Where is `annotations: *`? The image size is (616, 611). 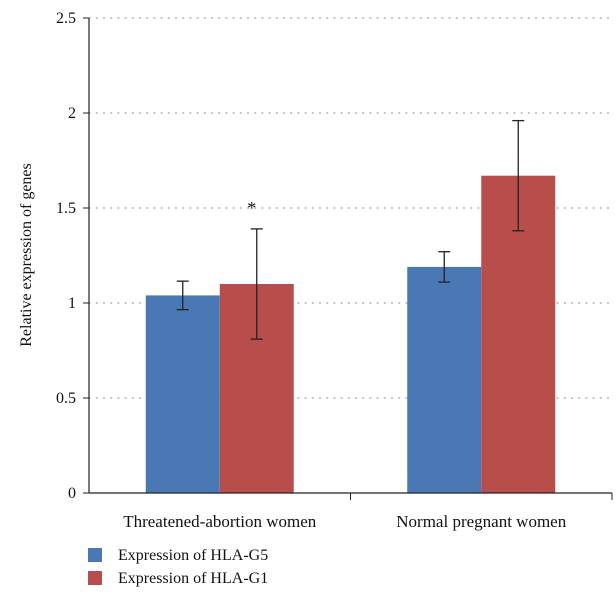
annotations: * is located at coordinates (251, 208).